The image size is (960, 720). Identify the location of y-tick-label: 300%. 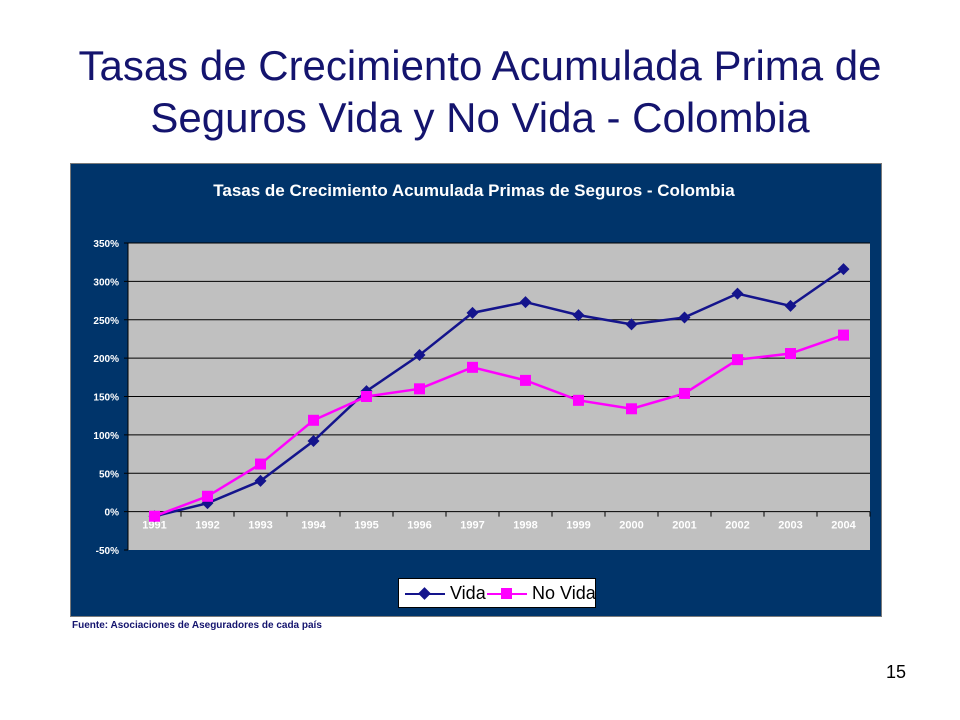
(106, 282).